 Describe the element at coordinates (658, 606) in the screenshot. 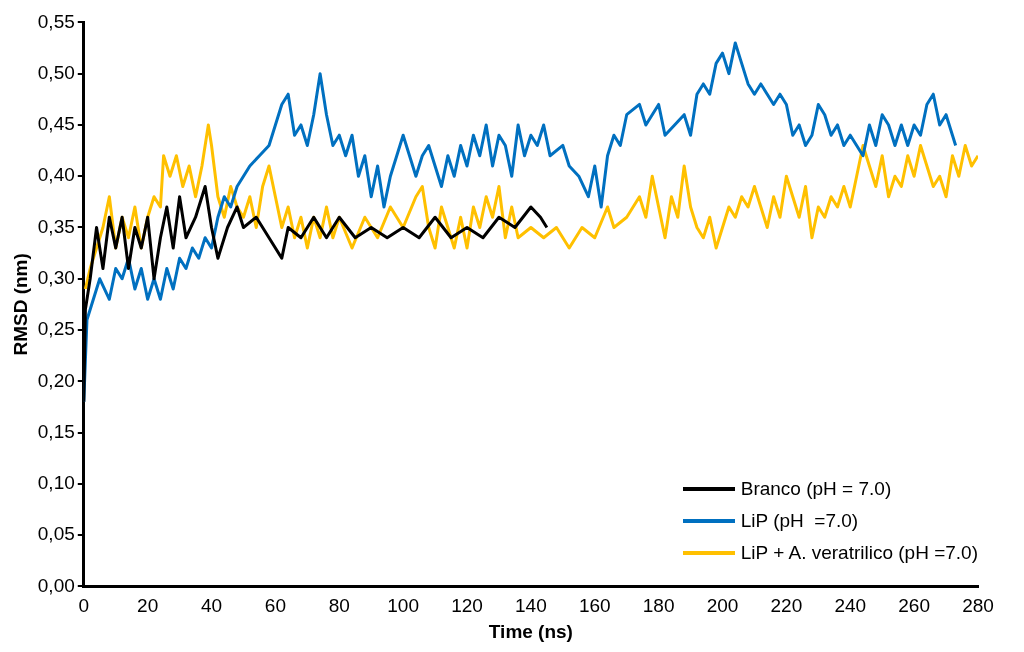

I see `x-tick-label: 180` at that location.